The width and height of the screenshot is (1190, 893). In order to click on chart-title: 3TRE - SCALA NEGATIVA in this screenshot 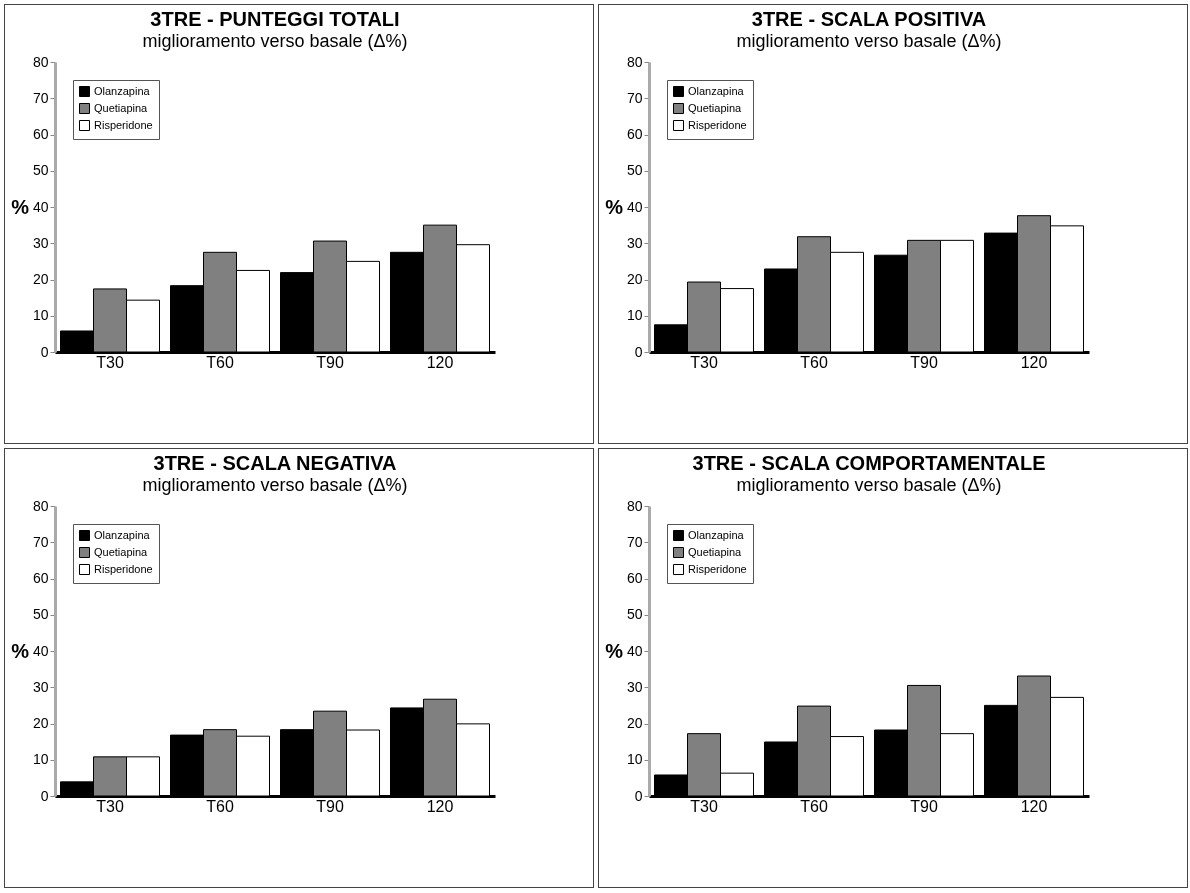, I will do `click(275, 463)`.